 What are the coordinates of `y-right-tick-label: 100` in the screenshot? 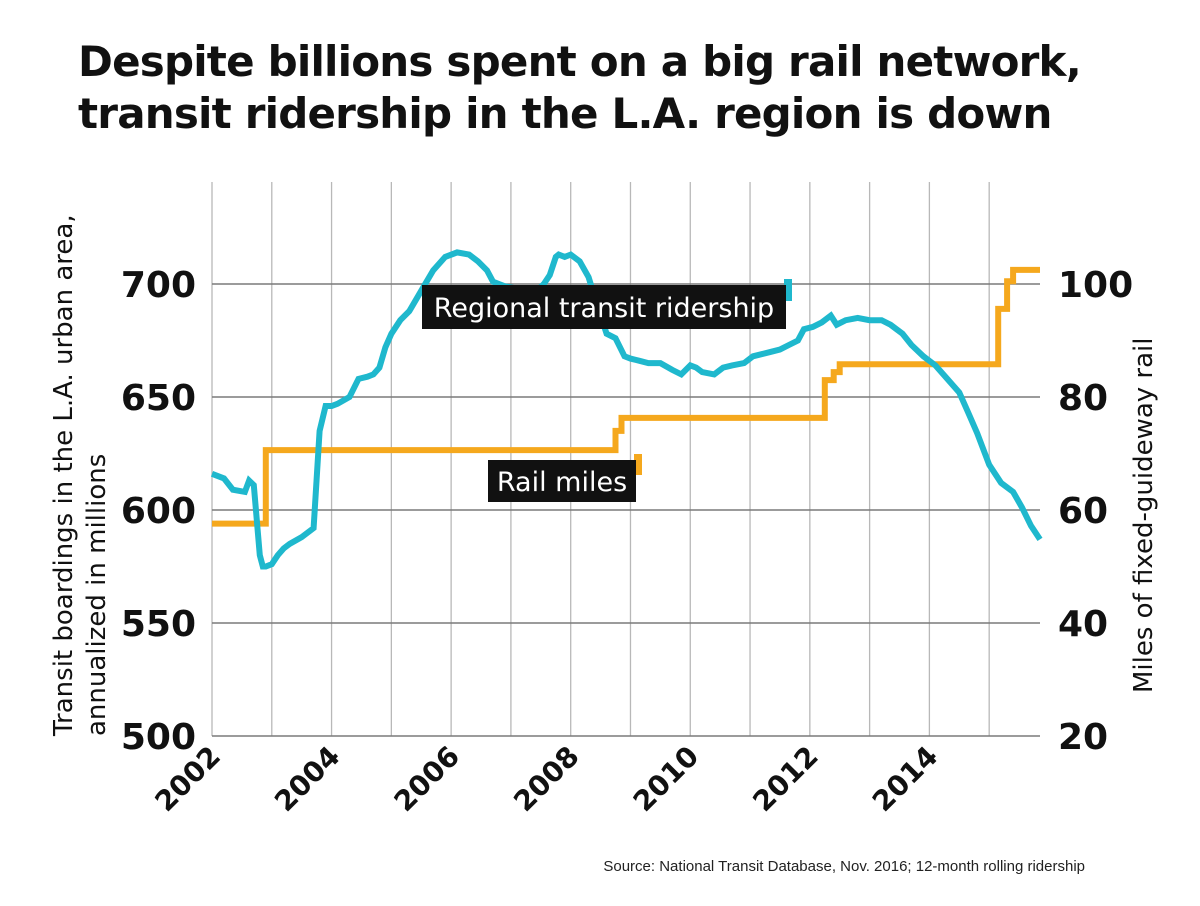 It's located at (1095, 285).